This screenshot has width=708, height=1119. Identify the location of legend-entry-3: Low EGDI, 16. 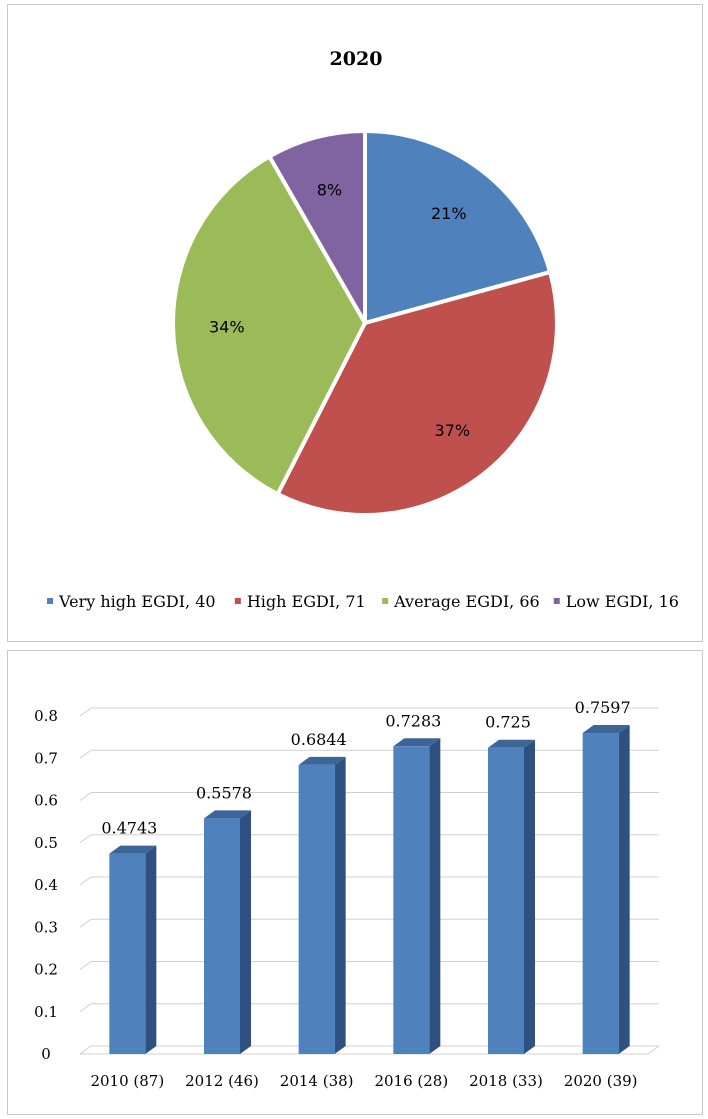
(622, 601).